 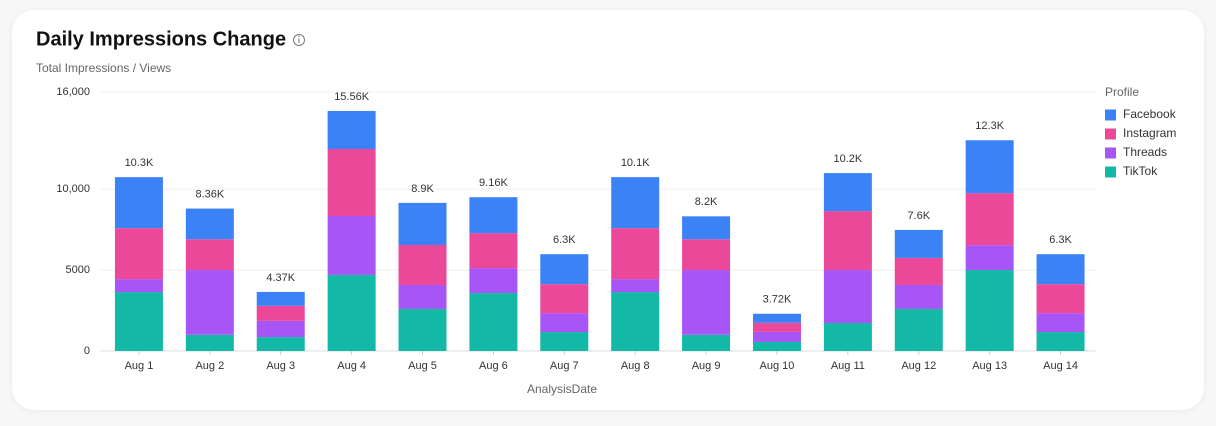 I want to click on x-tick-label: Aug 11, so click(x=848, y=366).